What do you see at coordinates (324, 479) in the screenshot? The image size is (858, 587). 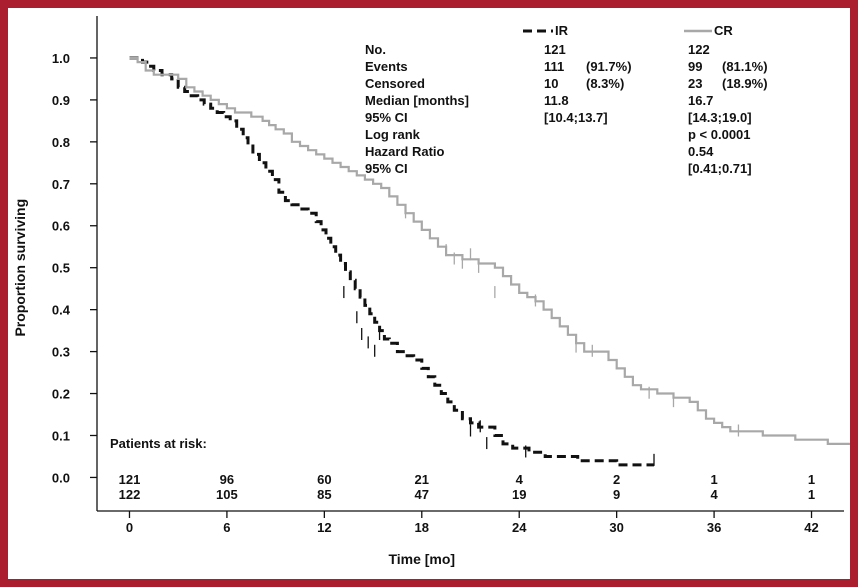 I see `risk-count-ir: 60` at bounding box center [324, 479].